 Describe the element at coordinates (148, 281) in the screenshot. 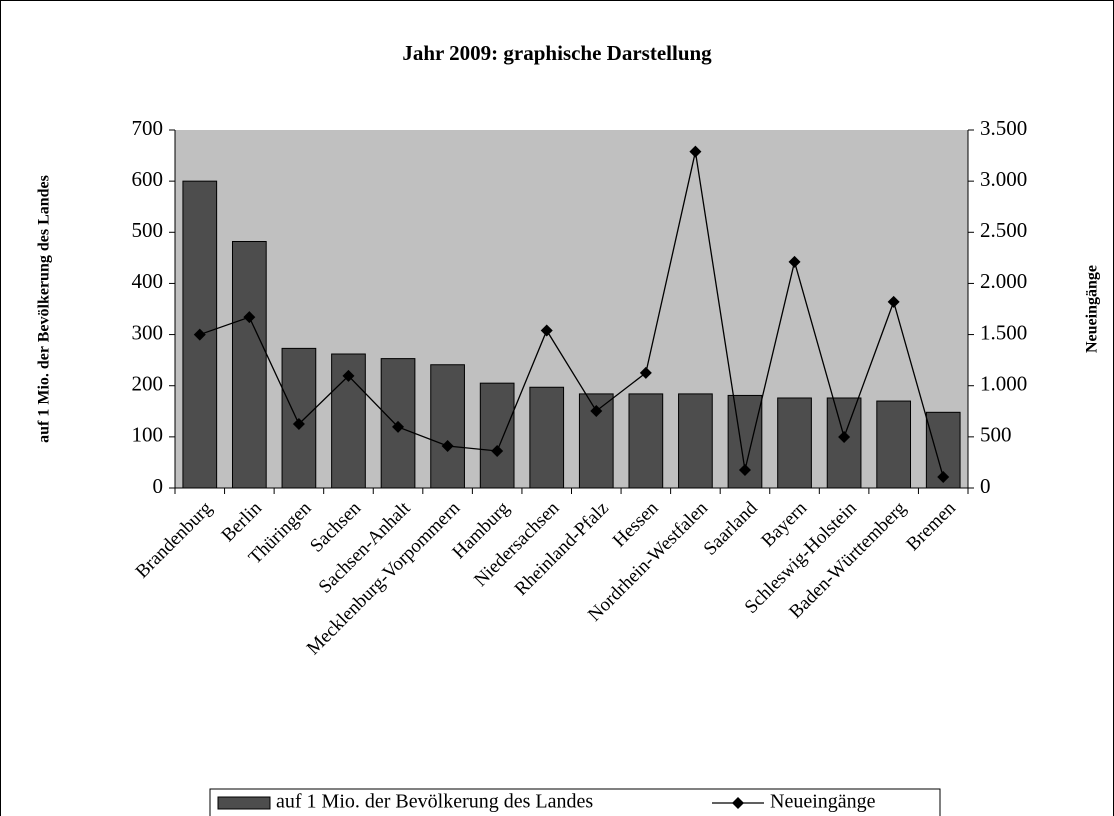

I see `y-tick-label: 400` at that location.